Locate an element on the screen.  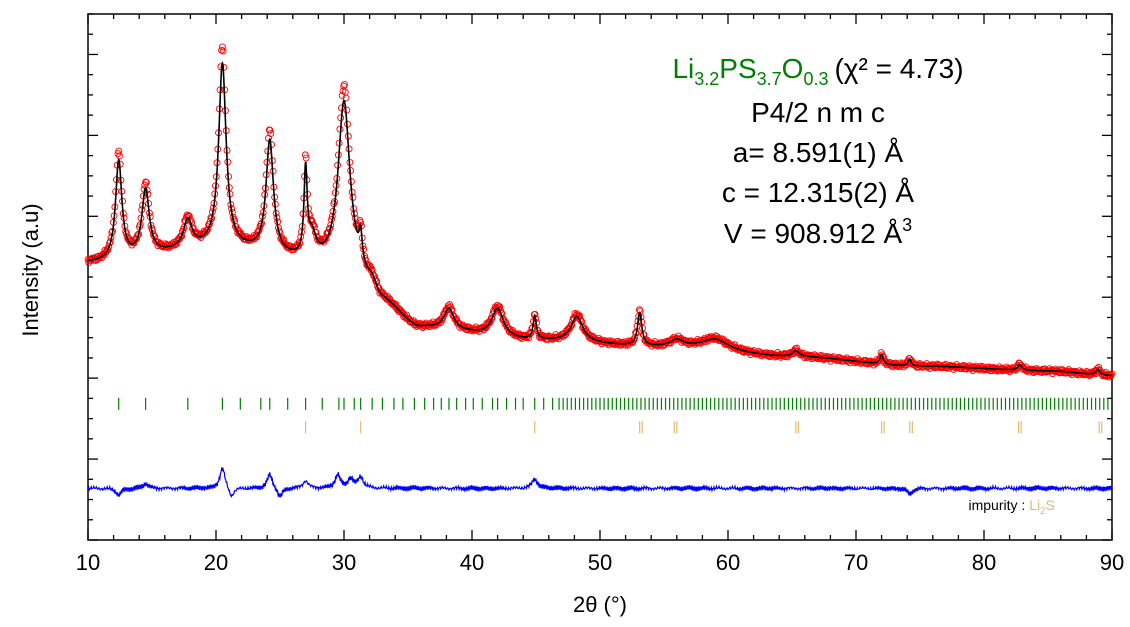
impurity-label: impurity : Li2S is located at coordinates (1012, 507).